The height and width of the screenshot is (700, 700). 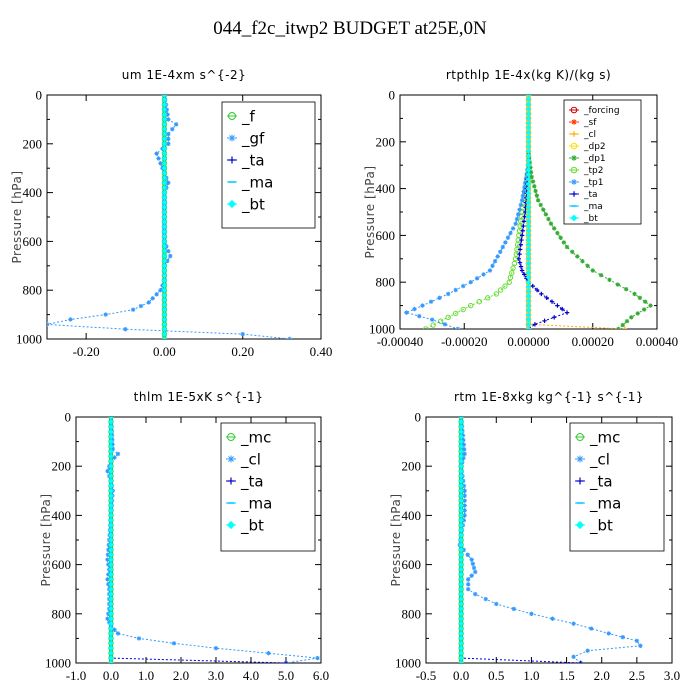 What do you see at coordinates (86, 351) in the screenshot?
I see `x-tick-label: -0.20` at bounding box center [86, 351].